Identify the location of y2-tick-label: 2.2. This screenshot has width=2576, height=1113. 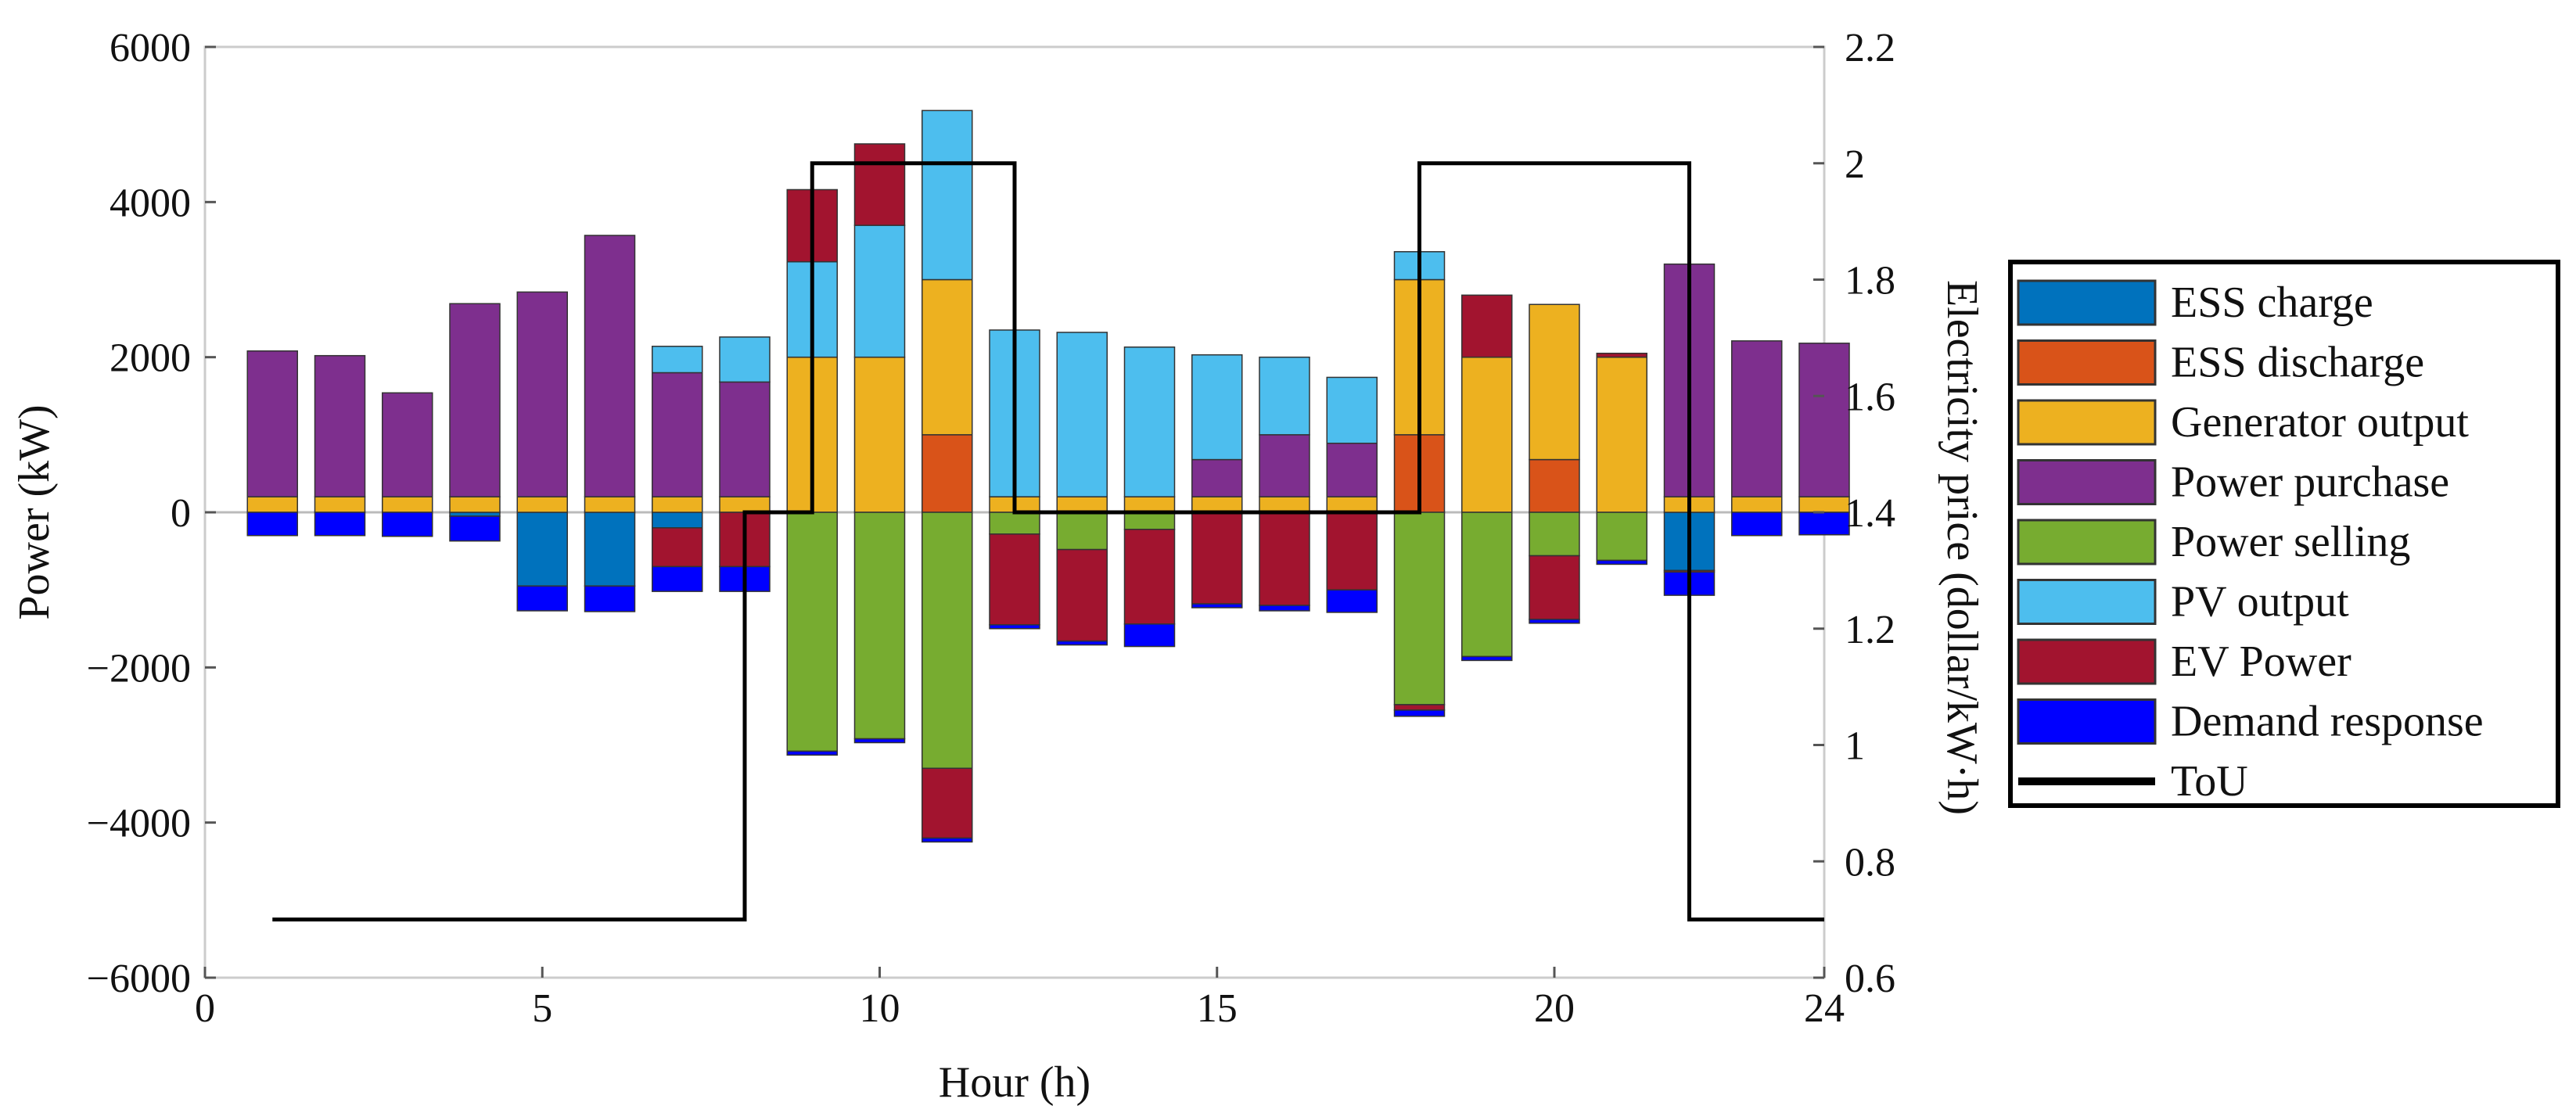
(1870, 48).